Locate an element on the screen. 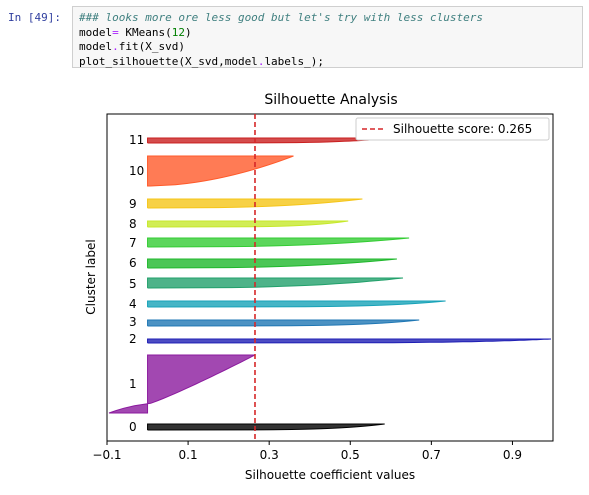 Image resolution: width=589 pixels, height=495 pixels. x-tick-label: 0.3 is located at coordinates (269, 455).